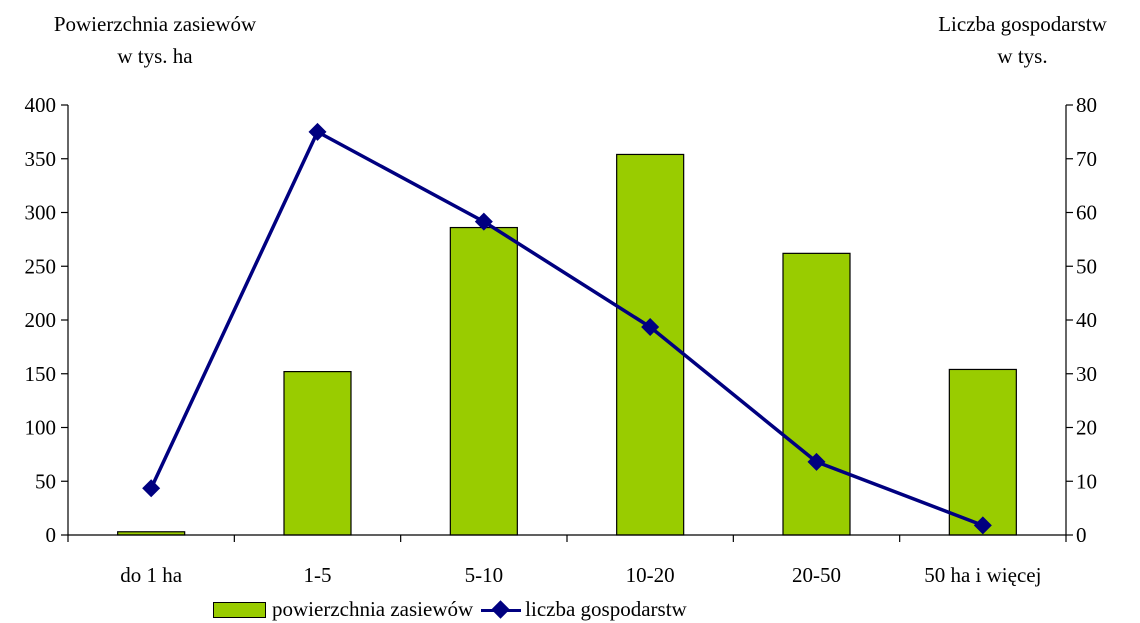 Image resolution: width=1140 pixels, height=623 pixels. What do you see at coordinates (41, 428) in the screenshot?
I see `left-tick-label: 100` at bounding box center [41, 428].